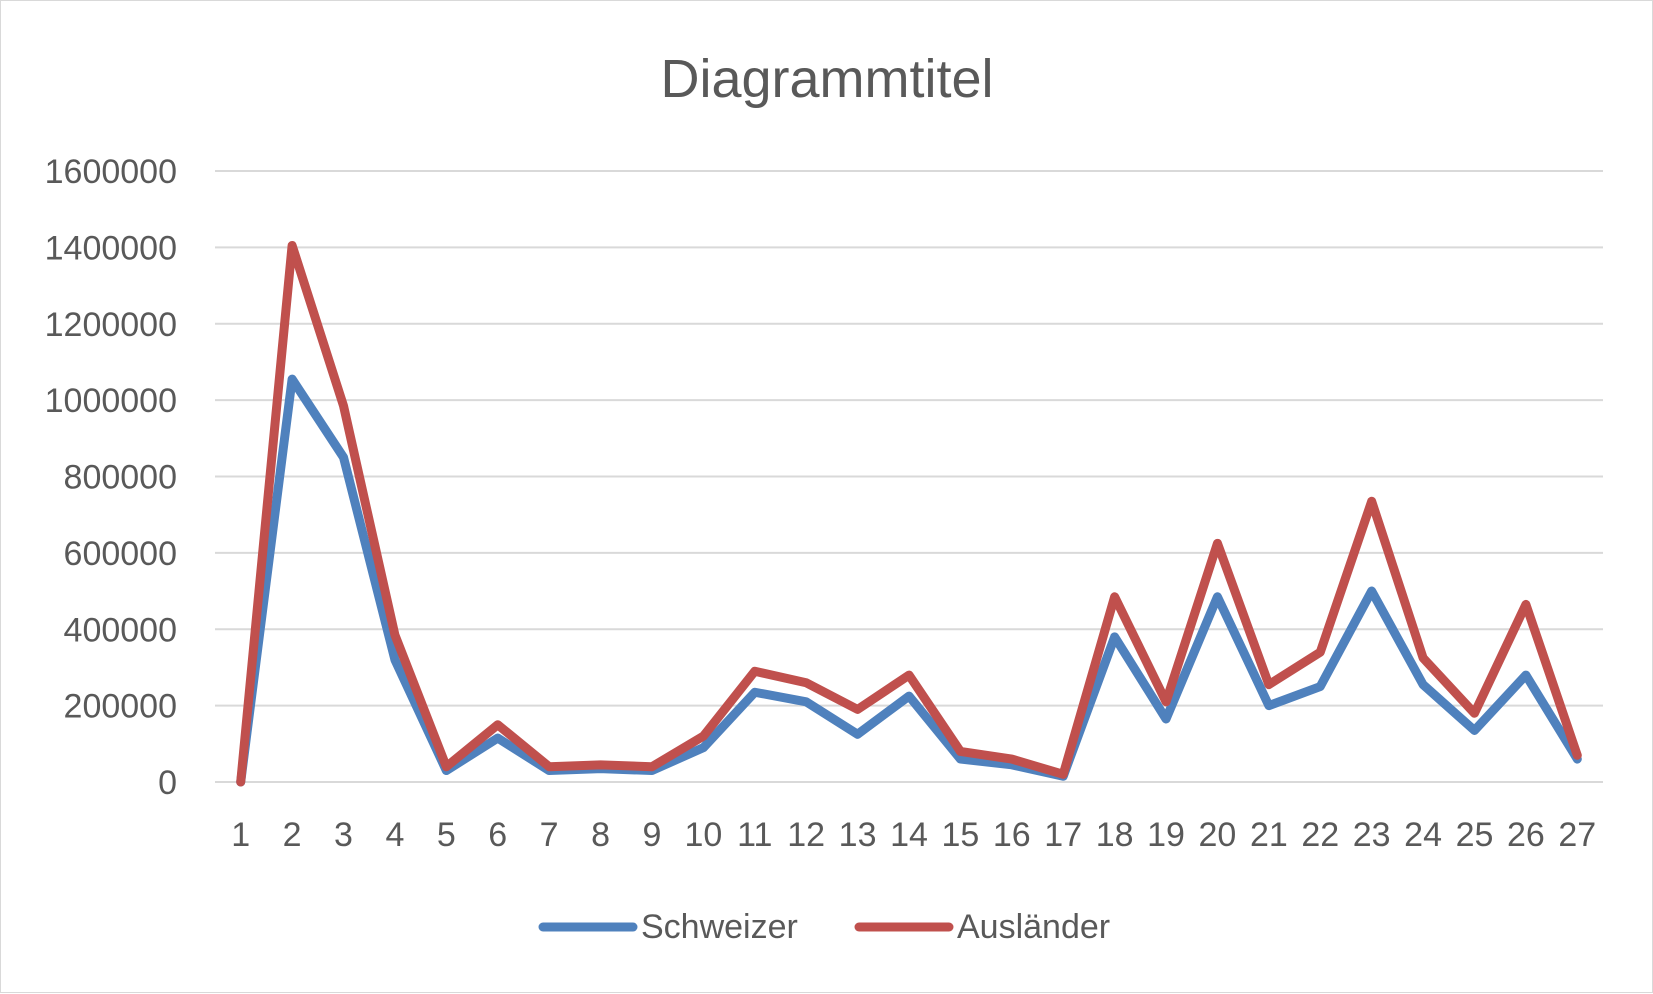 This screenshot has height=994, width=1653. I want to click on legend-label: Ausländer, so click(1033, 927).